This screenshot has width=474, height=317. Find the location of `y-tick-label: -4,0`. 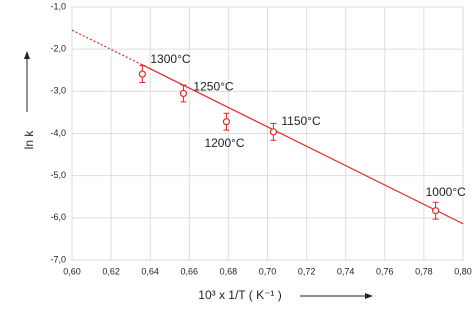

y-tick-label: -4,0 is located at coordinates (58, 133).